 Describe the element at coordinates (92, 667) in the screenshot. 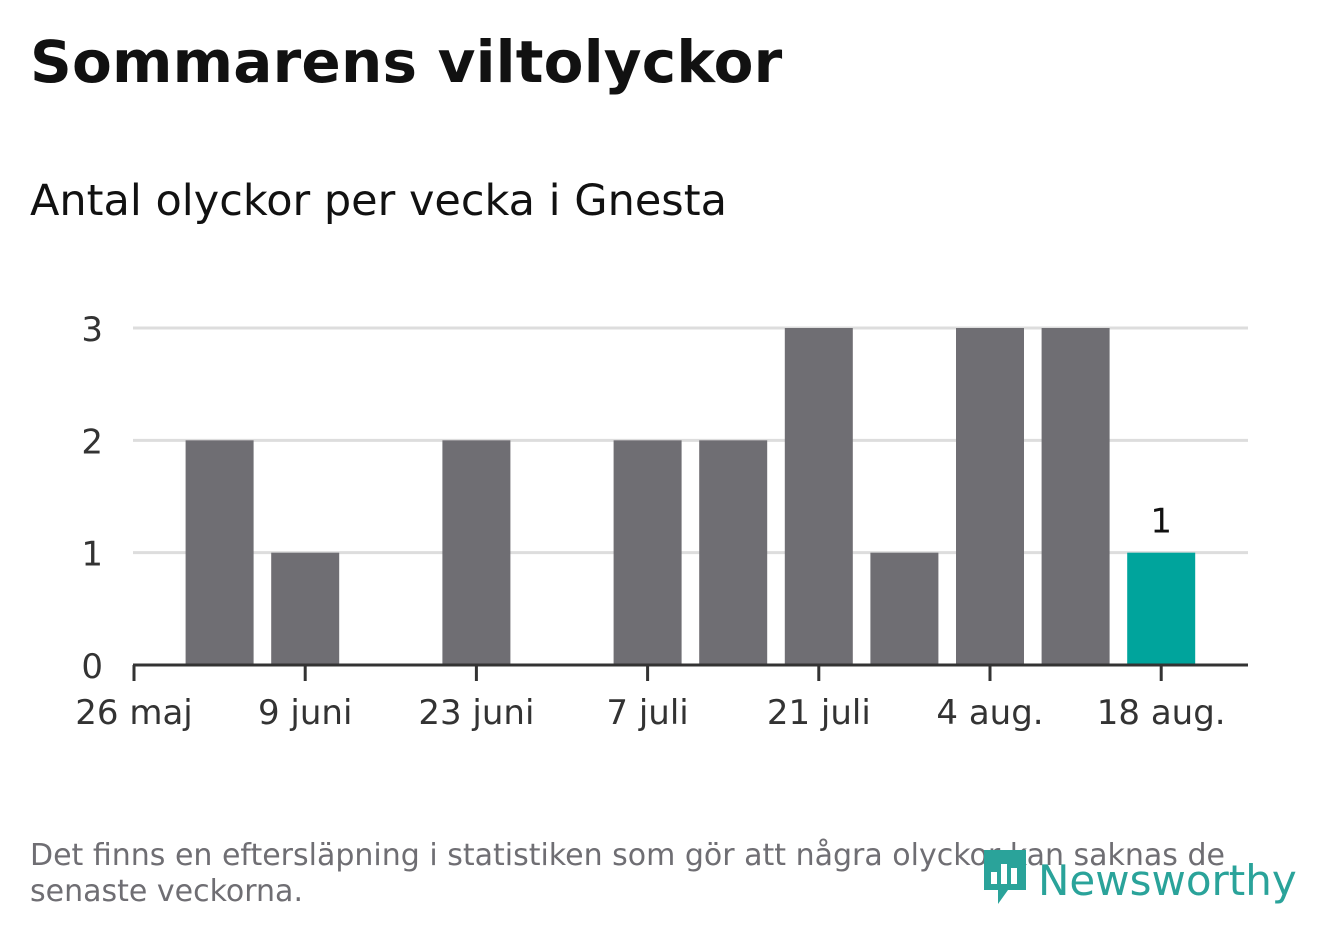

I see `y-tick-label: 0` at that location.